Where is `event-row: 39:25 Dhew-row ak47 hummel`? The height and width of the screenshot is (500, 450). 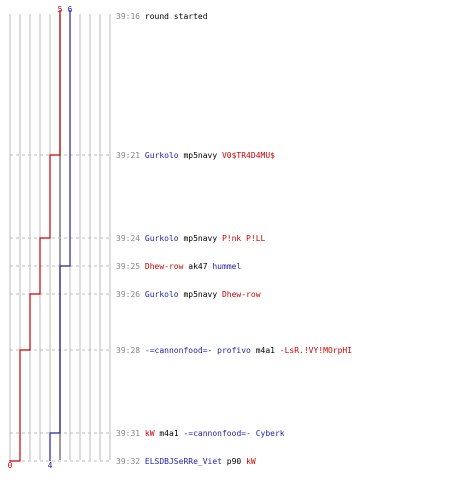
event-row: 39:25 Dhew-row ak47 hummel is located at coordinates (178, 266).